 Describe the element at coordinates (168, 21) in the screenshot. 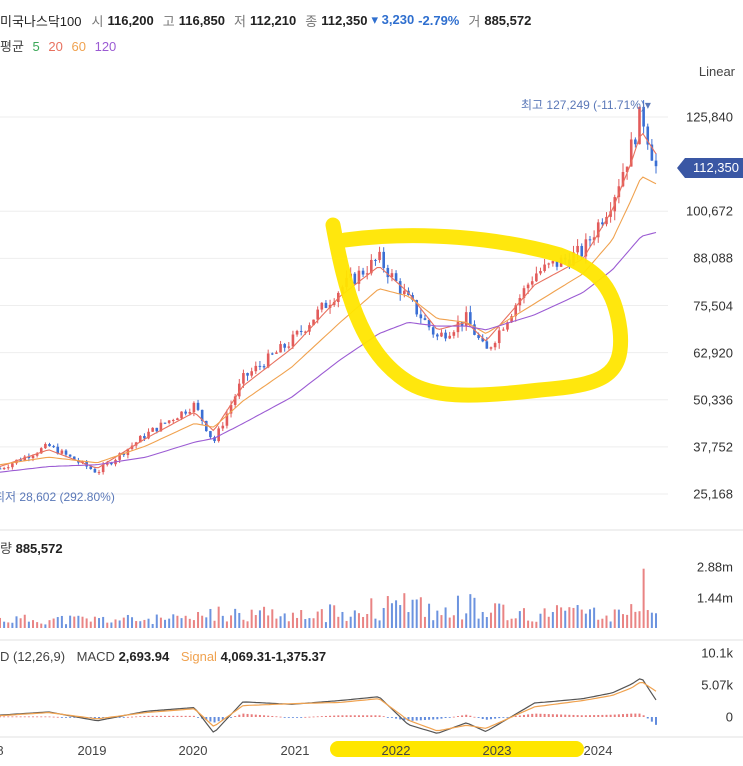

I see `high-label: 고` at that location.